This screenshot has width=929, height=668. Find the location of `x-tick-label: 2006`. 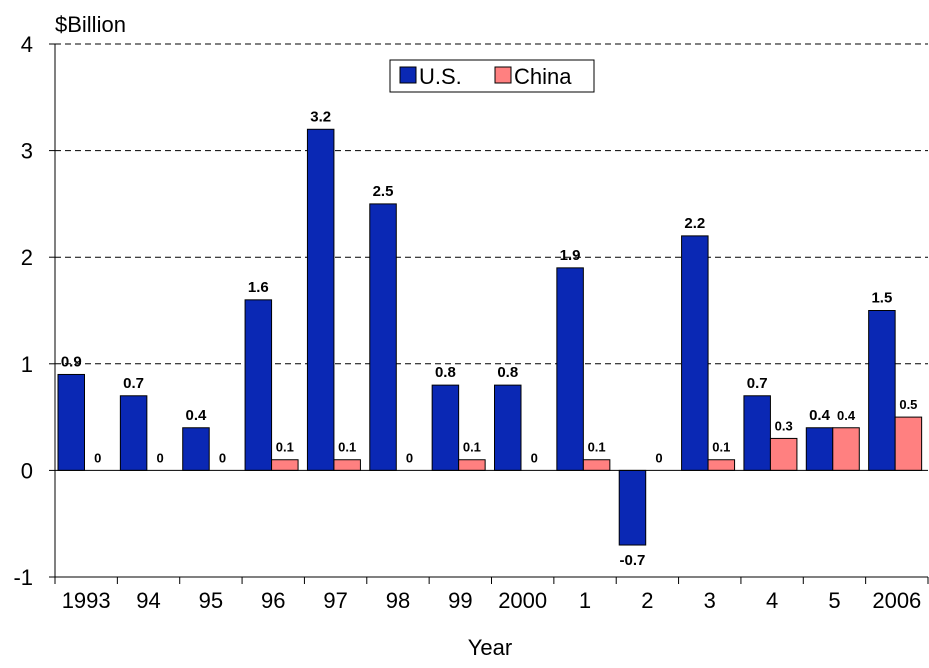

x-tick-label: 2006 is located at coordinates (896, 600).